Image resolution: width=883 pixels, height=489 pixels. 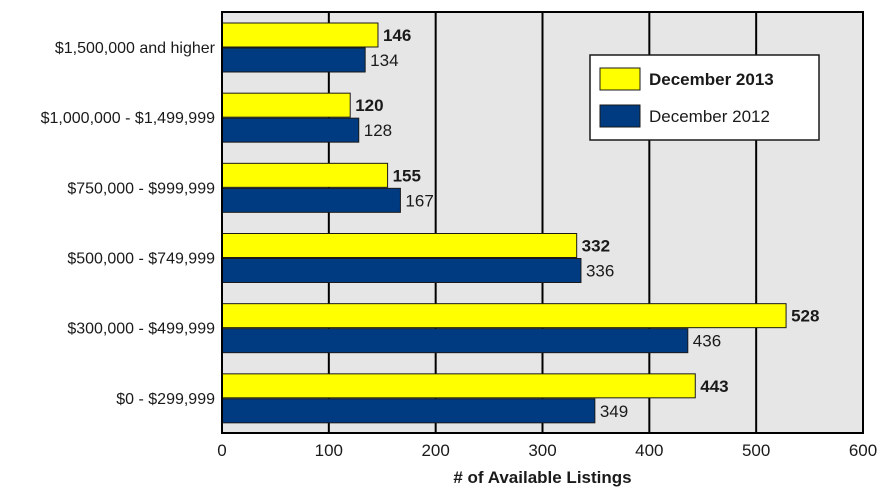 I want to click on value-label-december-2012: 128, so click(x=378, y=130).